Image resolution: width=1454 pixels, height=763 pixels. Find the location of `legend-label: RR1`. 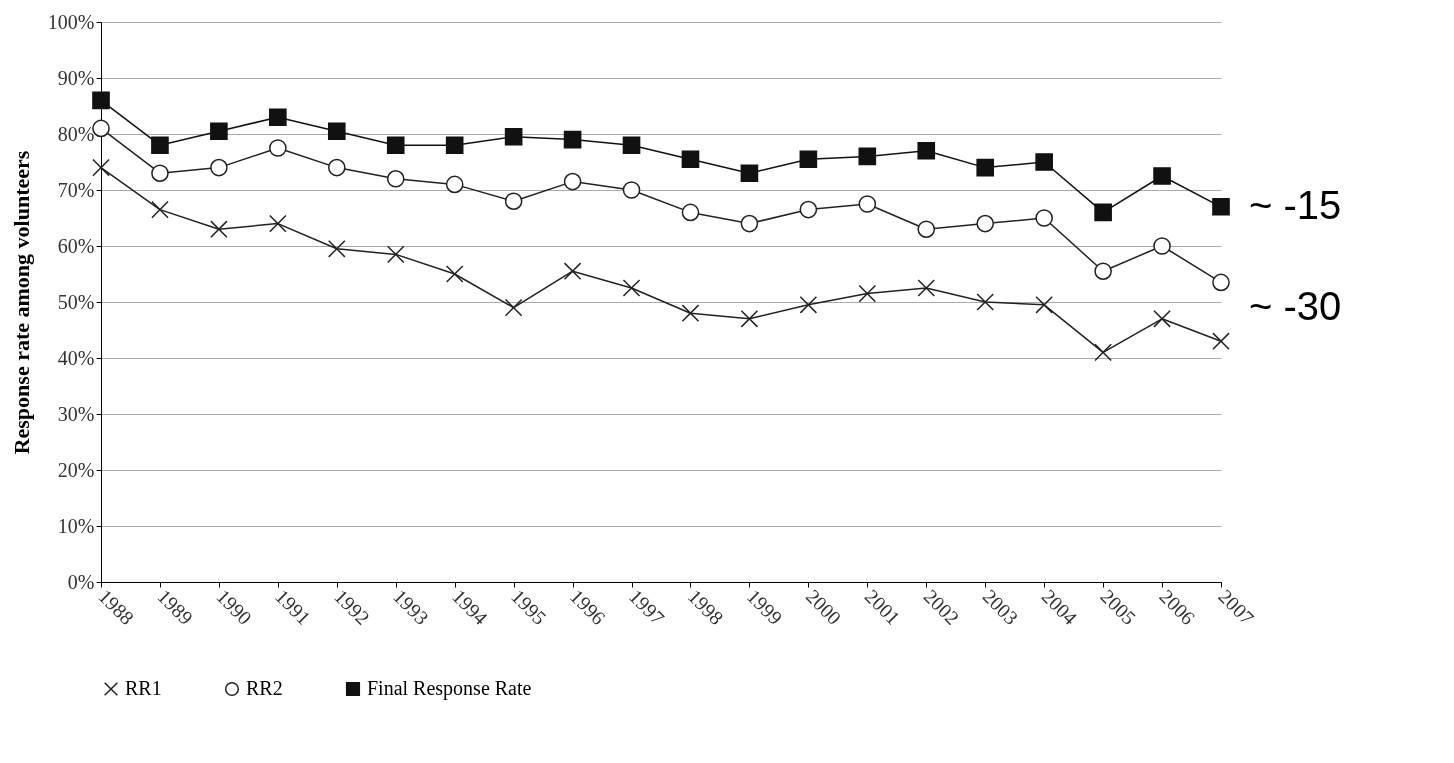

legend-label: RR1 is located at coordinates (143, 688).